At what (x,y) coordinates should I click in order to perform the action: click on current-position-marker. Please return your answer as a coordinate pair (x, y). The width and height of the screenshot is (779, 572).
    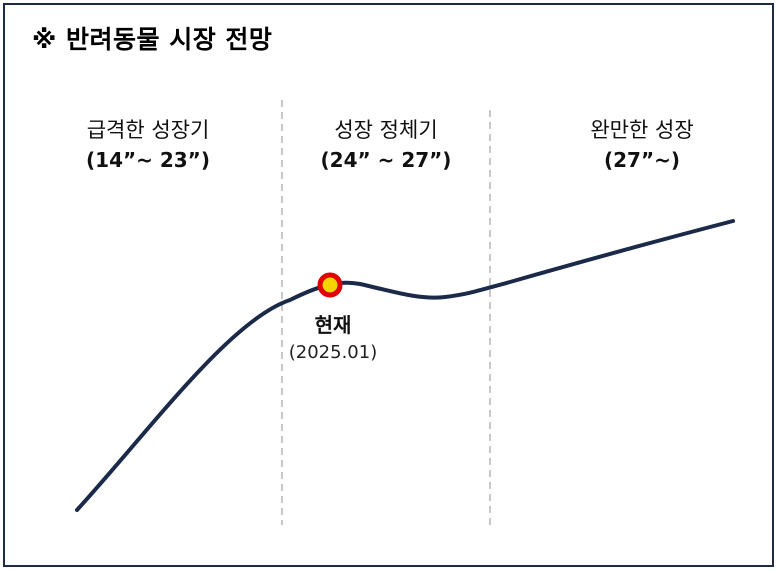
    Looking at the image, I should click on (330, 285).